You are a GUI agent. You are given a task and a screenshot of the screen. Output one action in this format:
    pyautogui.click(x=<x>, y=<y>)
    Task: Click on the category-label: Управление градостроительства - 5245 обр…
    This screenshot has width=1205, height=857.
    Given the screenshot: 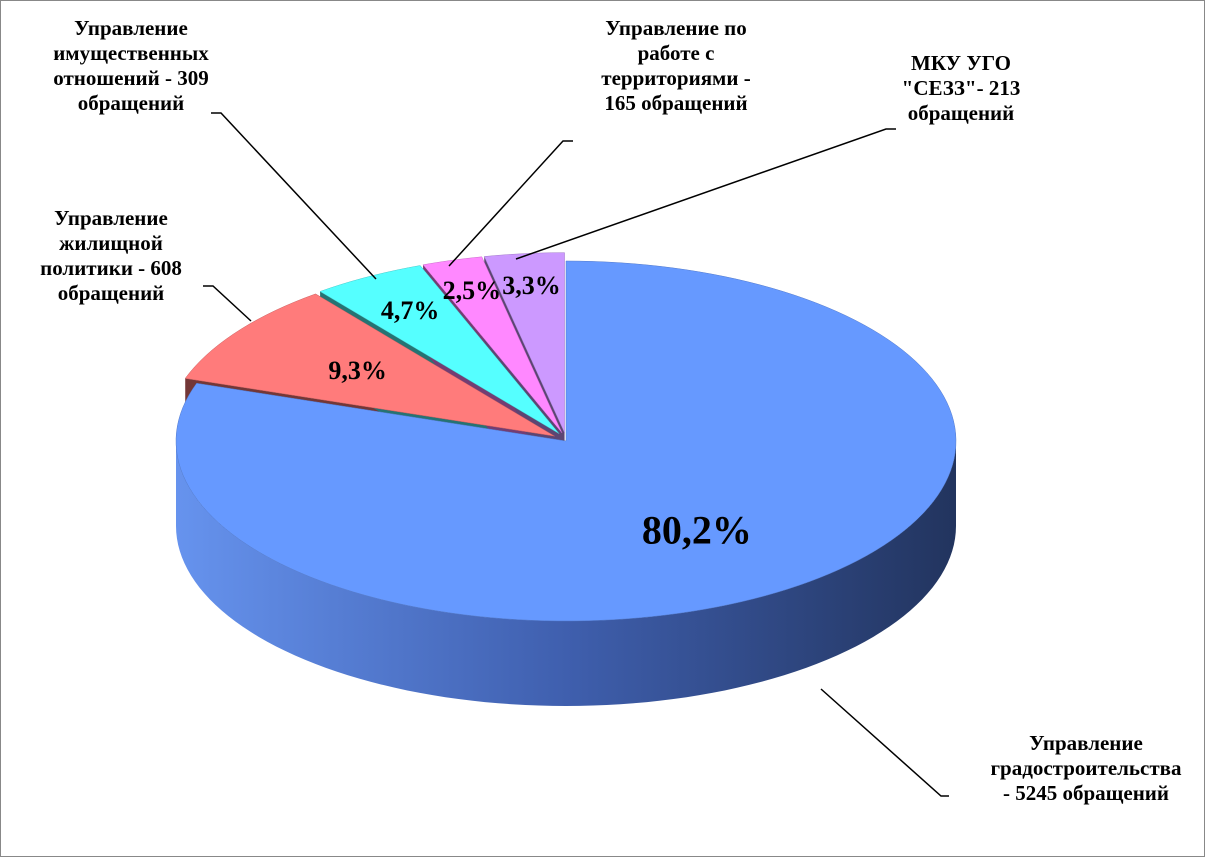 What is the action you would take?
    pyautogui.click(x=1086, y=768)
    